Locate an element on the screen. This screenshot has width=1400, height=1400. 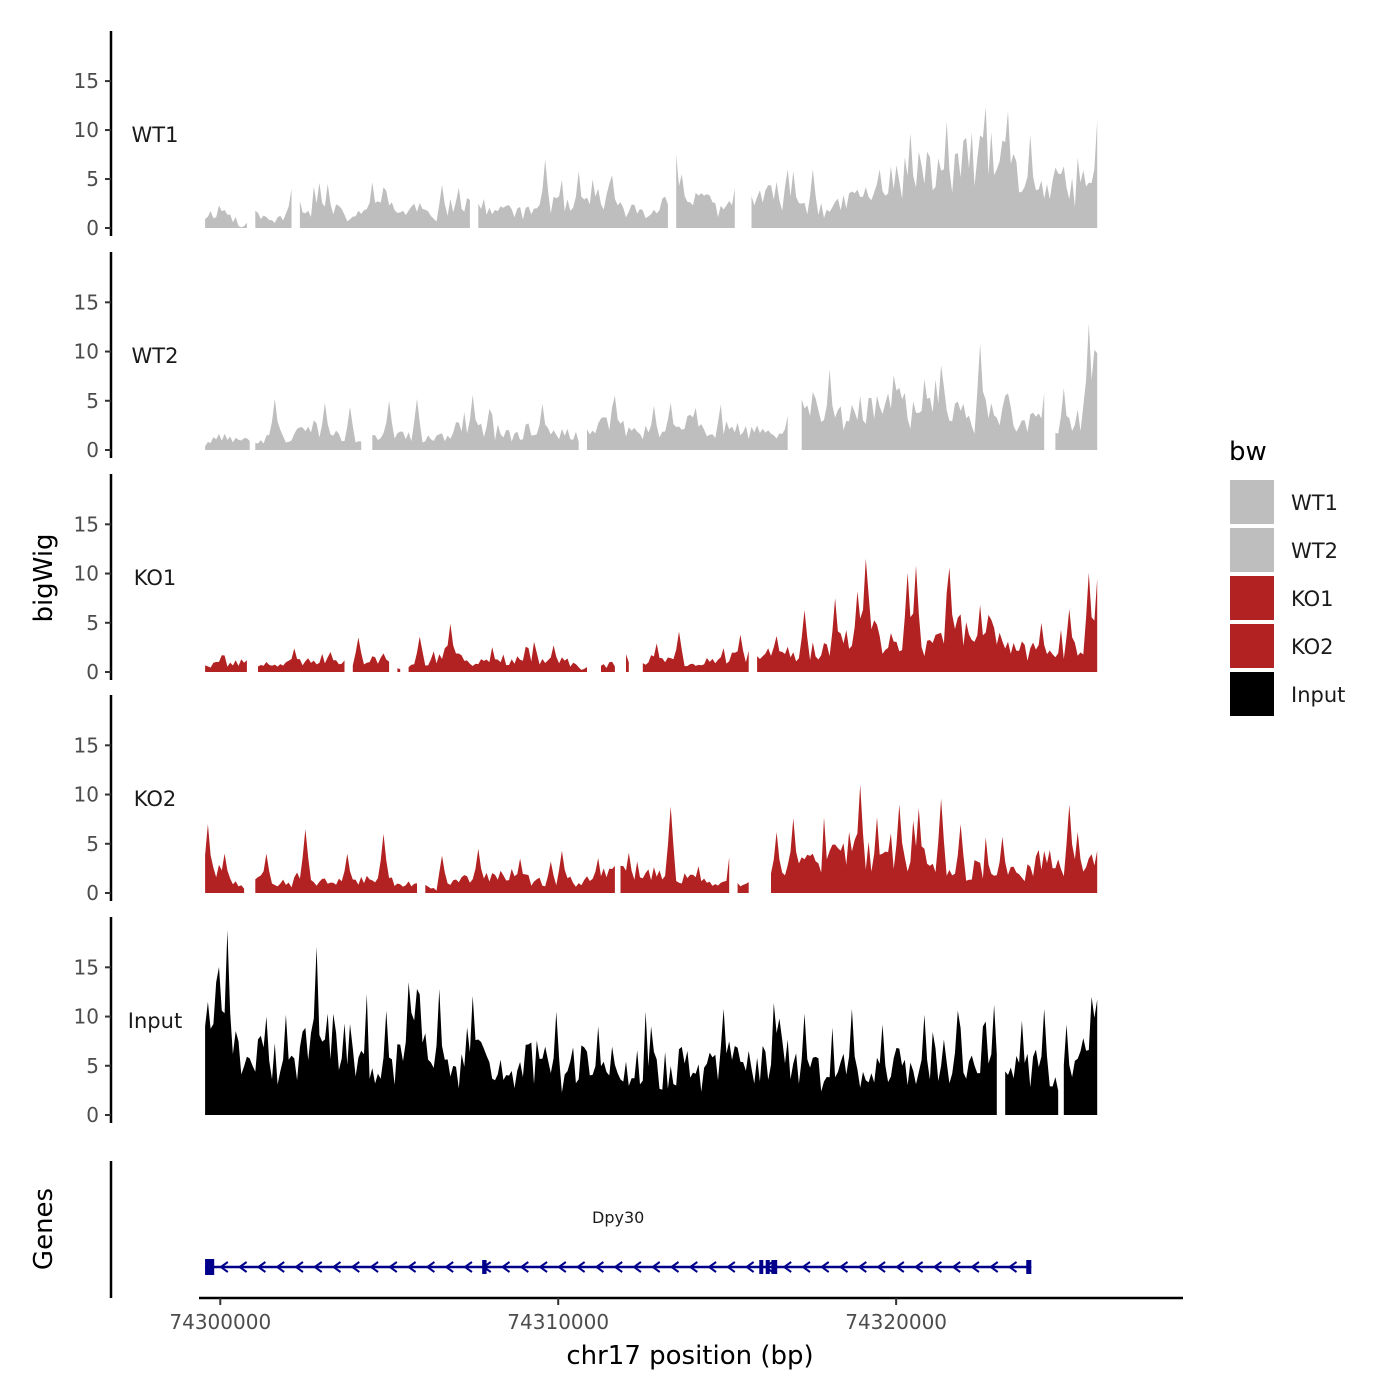
x-axis-title: chr17 position (bp) is located at coordinates (689, 1356).